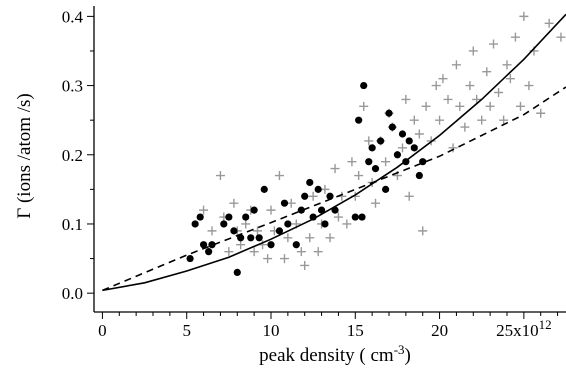 This screenshot has width=566, height=368. What do you see at coordinates (73, 16) in the screenshot?
I see `y-tick-label: 0.4` at bounding box center [73, 16].